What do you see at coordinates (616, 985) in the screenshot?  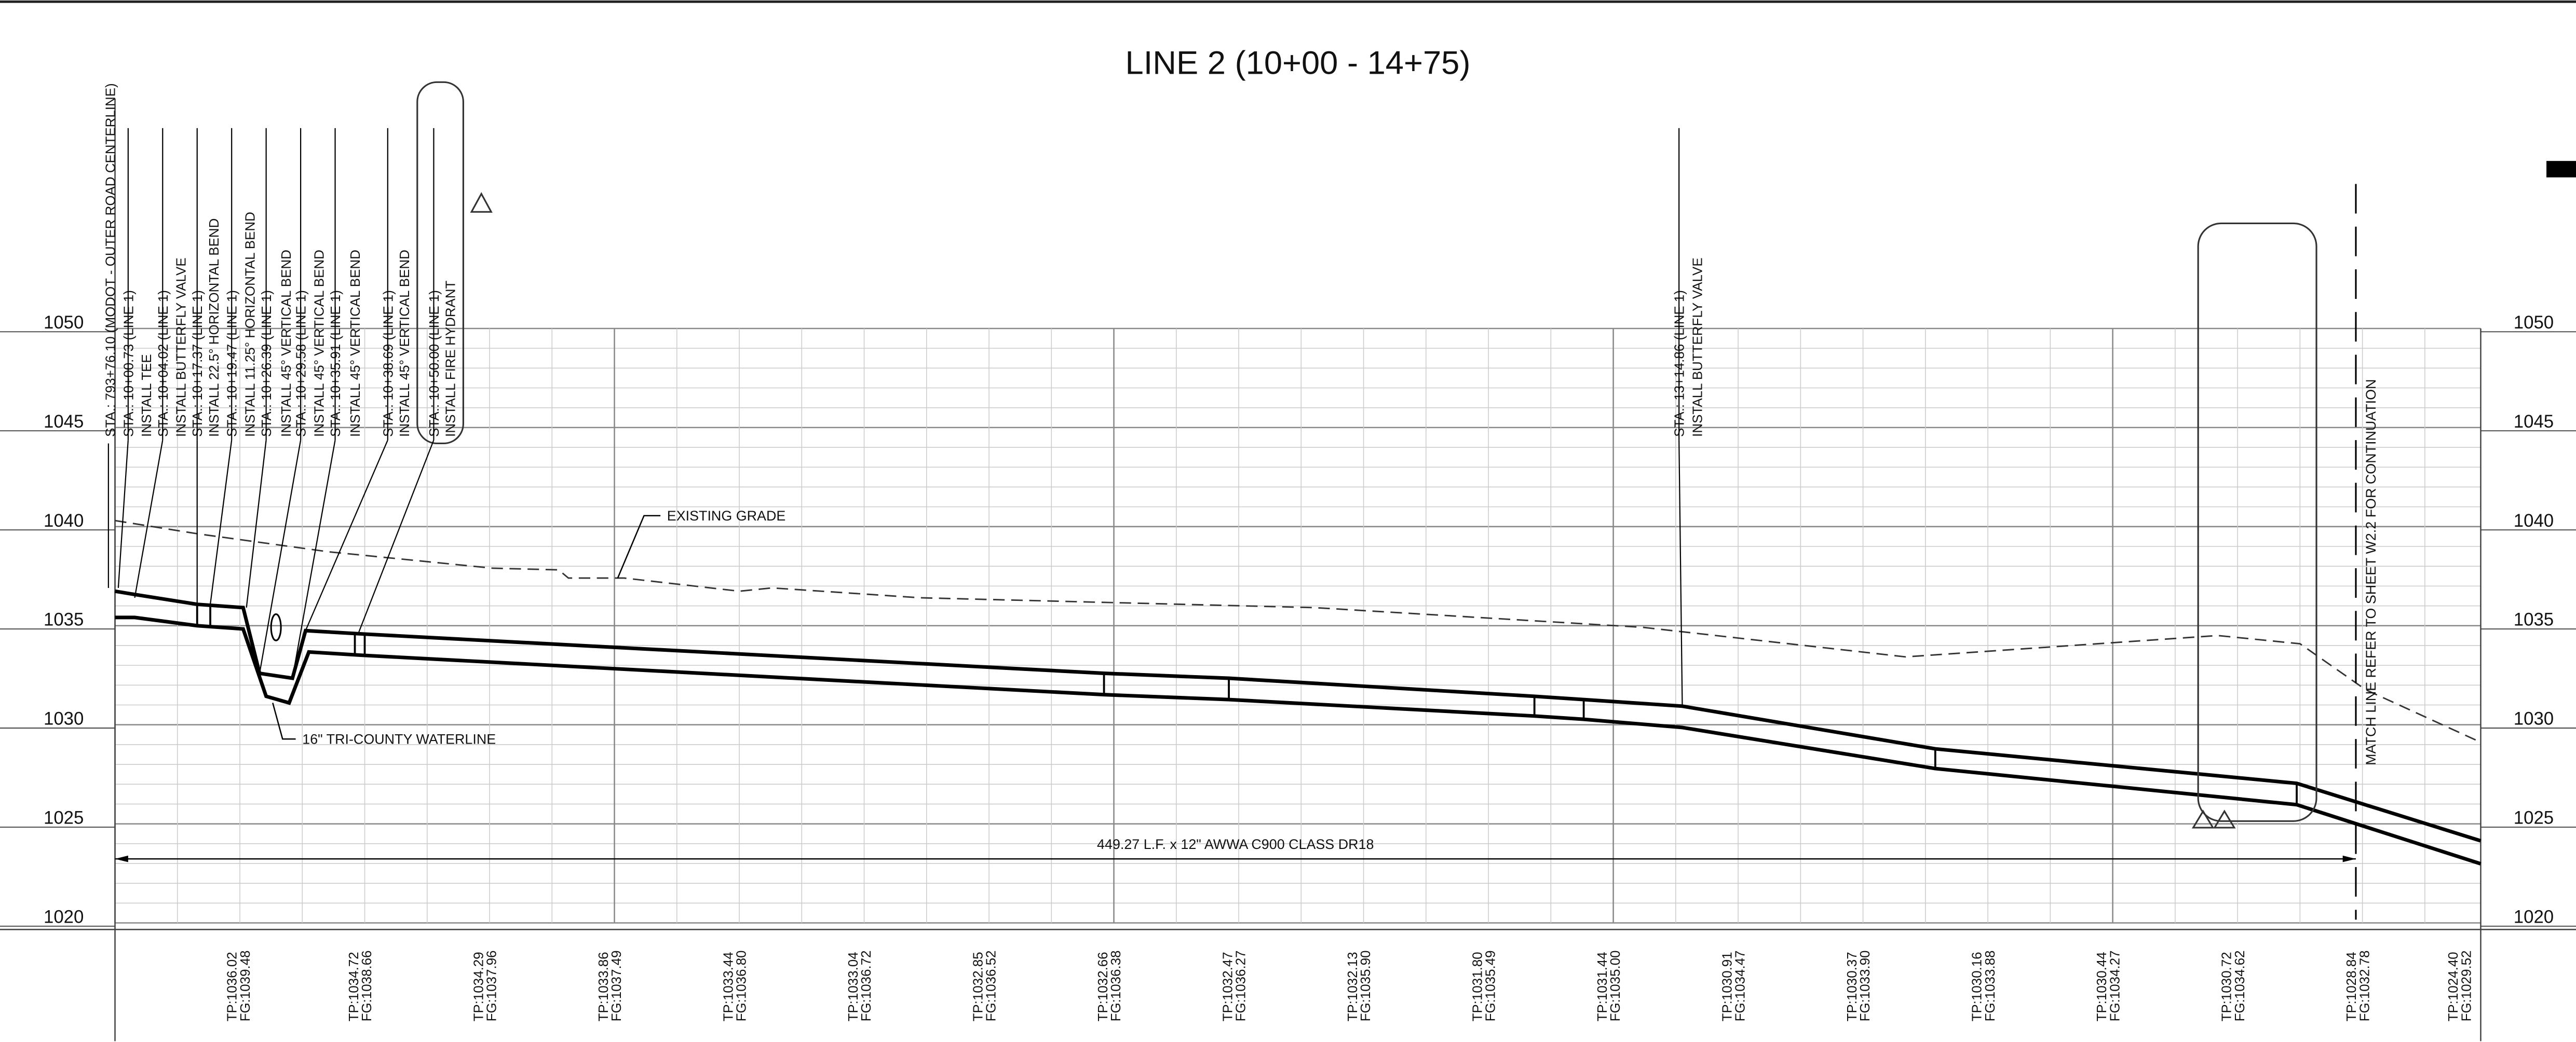 I see `finished-grade-label: FG:1037.49` at bounding box center [616, 985].